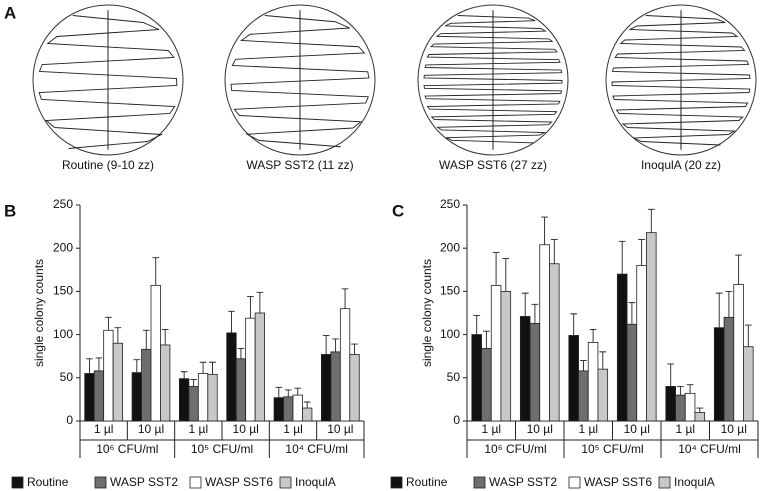  Describe the element at coordinates (618, 482) in the screenshot. I see `legend-label: WASP SST6` at that location.